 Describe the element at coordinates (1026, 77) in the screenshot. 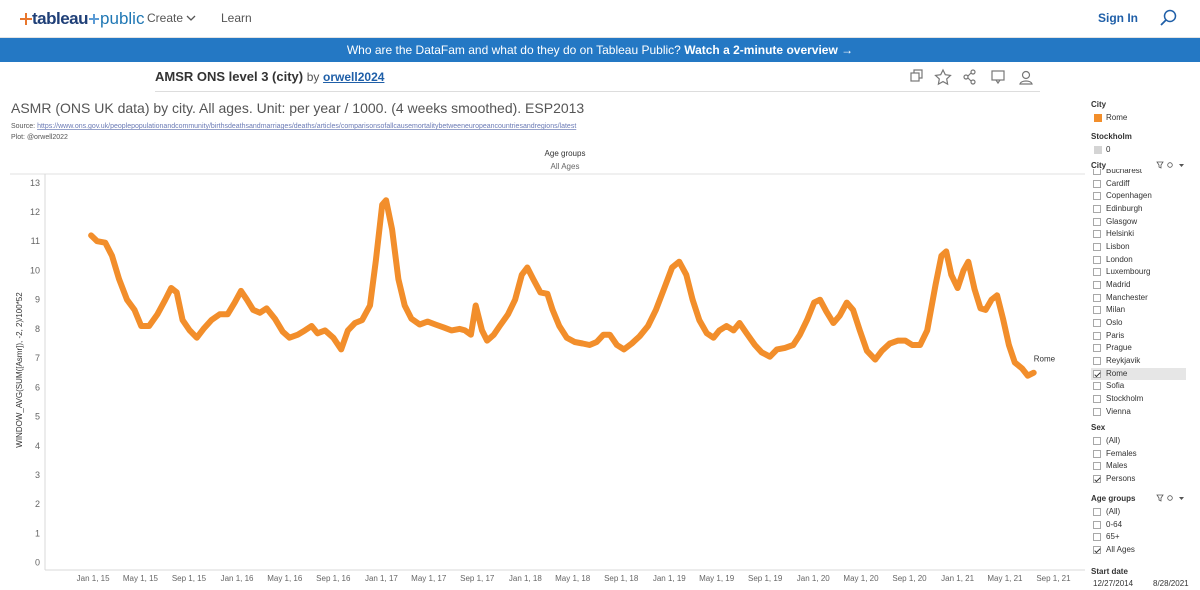

I see `profile-icon` at that location.